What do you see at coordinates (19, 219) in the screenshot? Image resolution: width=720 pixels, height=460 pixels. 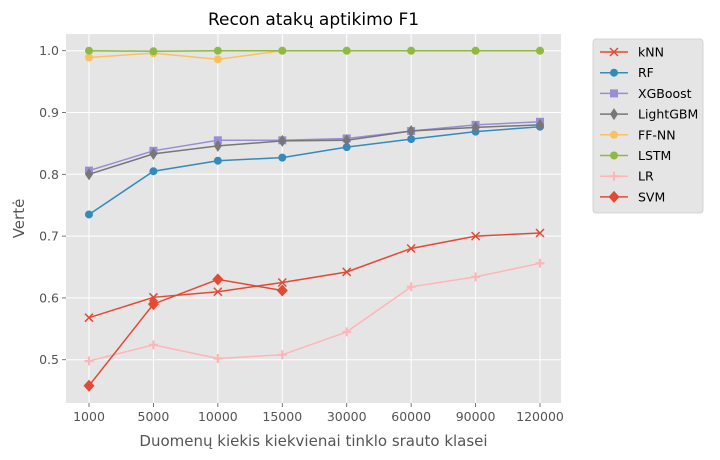 I see `y-axis-label: Vertė` at bounding box center [19, 219].